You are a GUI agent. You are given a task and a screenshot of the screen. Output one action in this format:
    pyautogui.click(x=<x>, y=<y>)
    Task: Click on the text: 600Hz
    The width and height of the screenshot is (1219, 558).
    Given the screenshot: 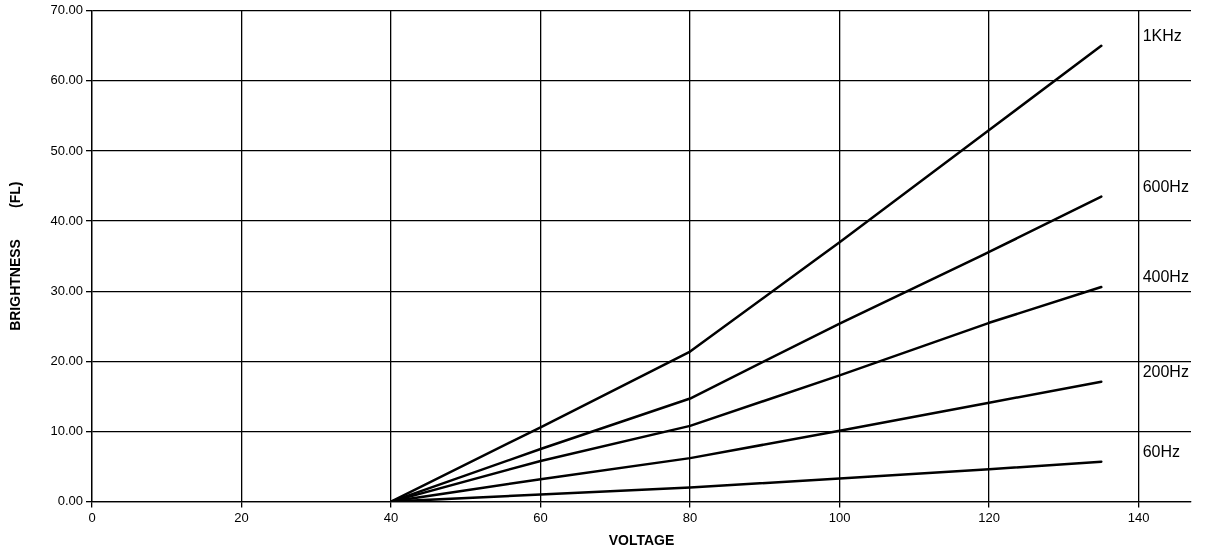 What is the action you would take?
    pyautogui.click(x=1165, y=187)
    